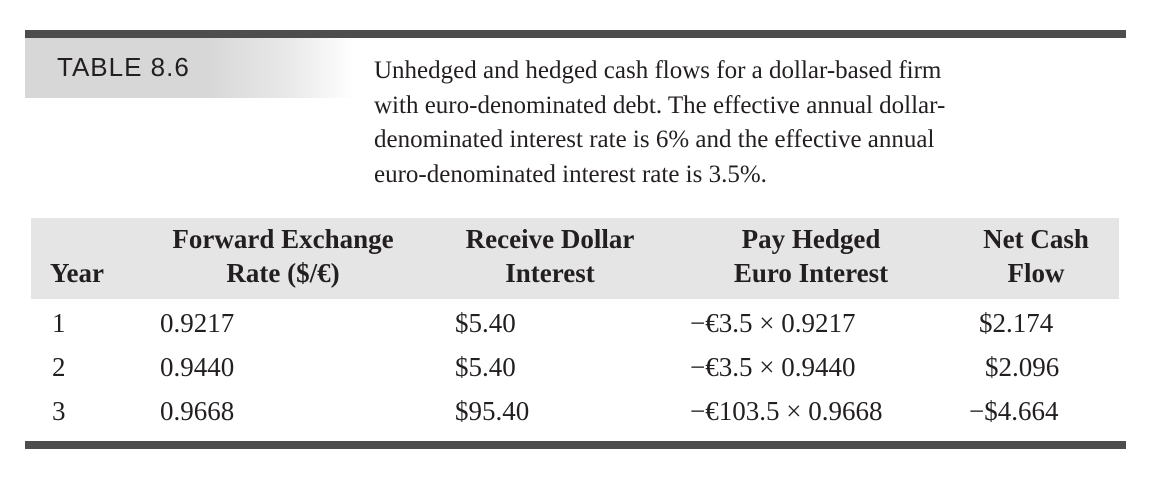 This screenshot has height=486, width=1168. I want to click on cell-year: 1, so click(59, 323).